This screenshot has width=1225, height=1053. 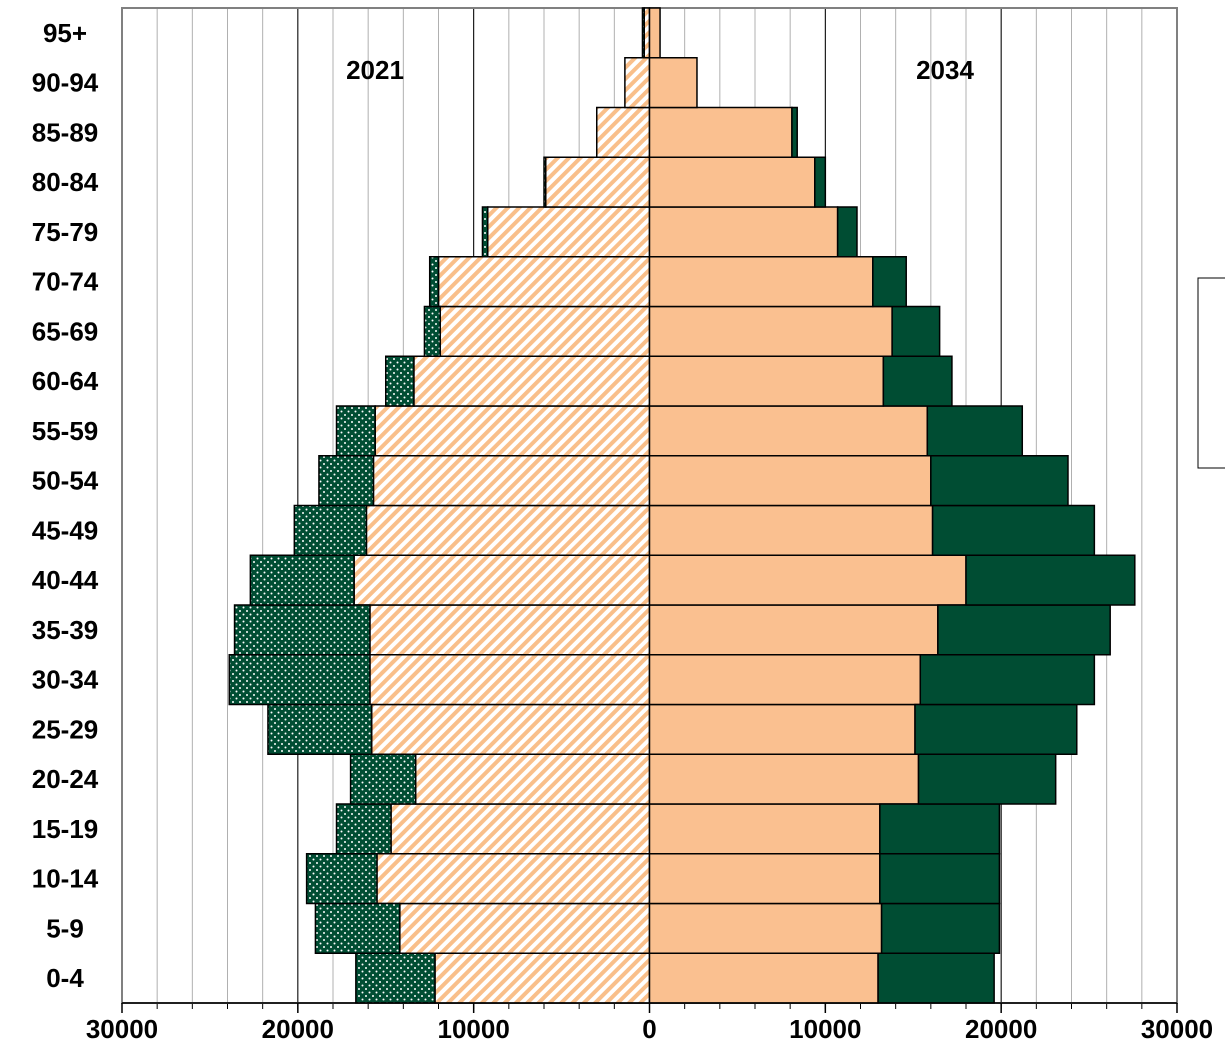 What do you see at coordinates (65, 132) in the screenshot?
I see `y-tick-label: 85-89` at bounding box center [65, 132].